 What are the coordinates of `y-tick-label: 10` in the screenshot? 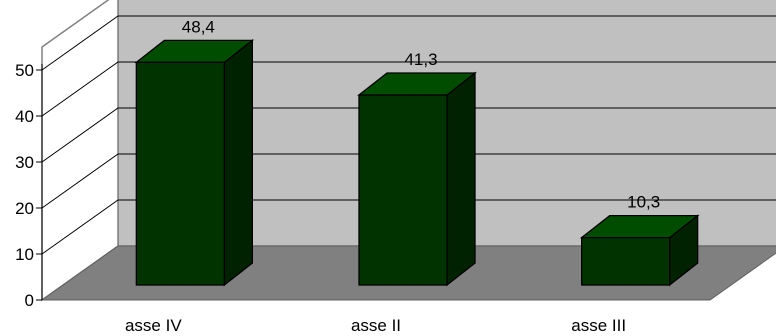 It's located at (24, 254).